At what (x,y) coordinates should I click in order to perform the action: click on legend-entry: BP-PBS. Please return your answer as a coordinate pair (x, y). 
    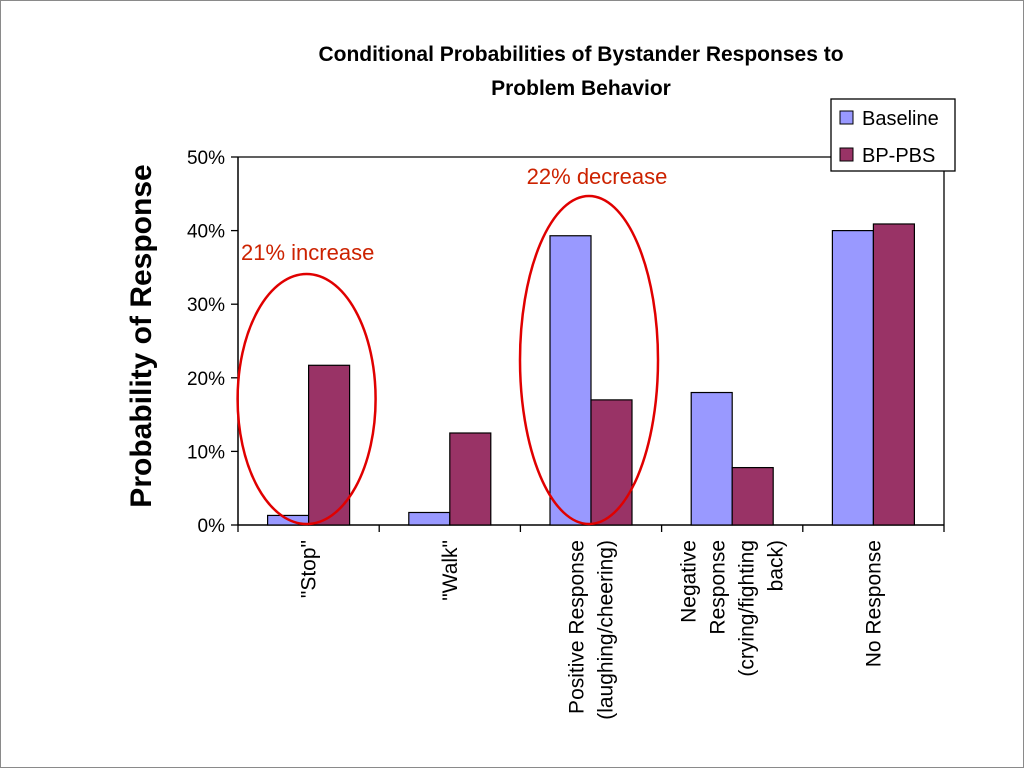
    Looking at the image, I should click on (898, 156).